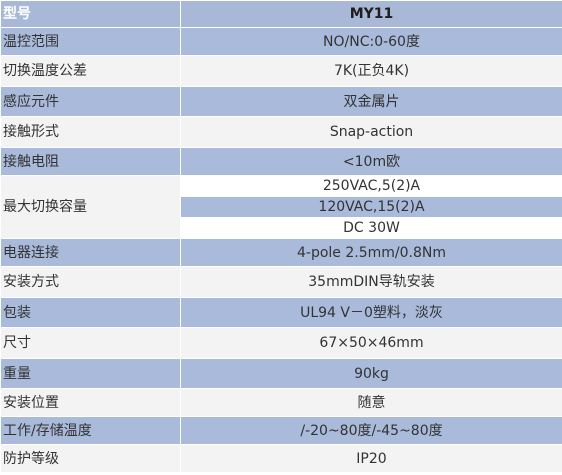 The width and height of the screenshot is (562, 475). I want to click on row-value: 90kg, so click(371, 373).